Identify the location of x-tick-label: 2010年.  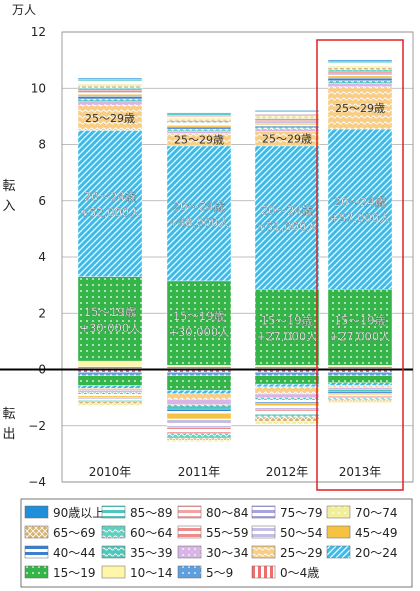
(110, 472).